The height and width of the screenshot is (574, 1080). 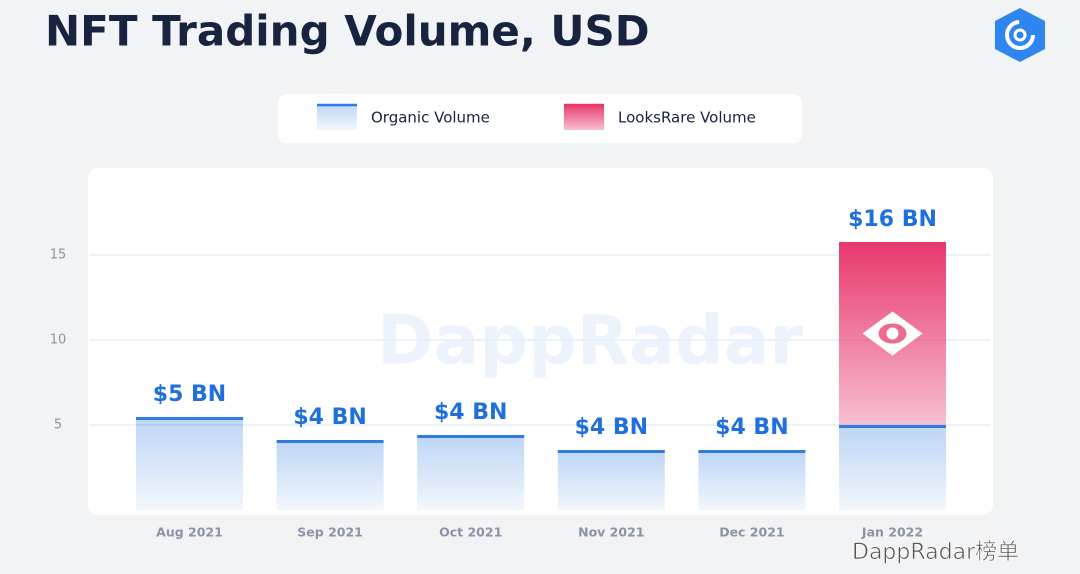 I want to click on footer: DappRadar榜单, so click(x=935, y=552).